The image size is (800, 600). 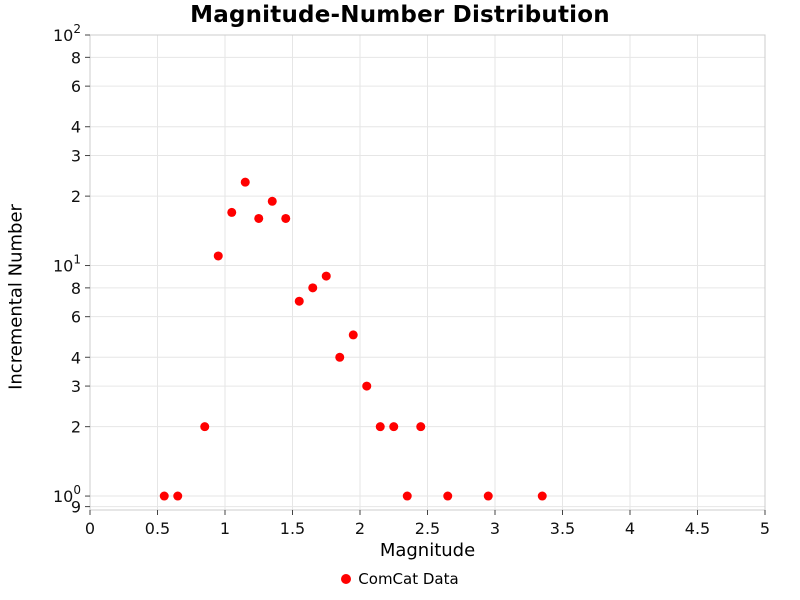 What do you see at coordinates (346, 579) in the screenshot?
I see `legend-marker-icon` at bounding box center [346, 579].